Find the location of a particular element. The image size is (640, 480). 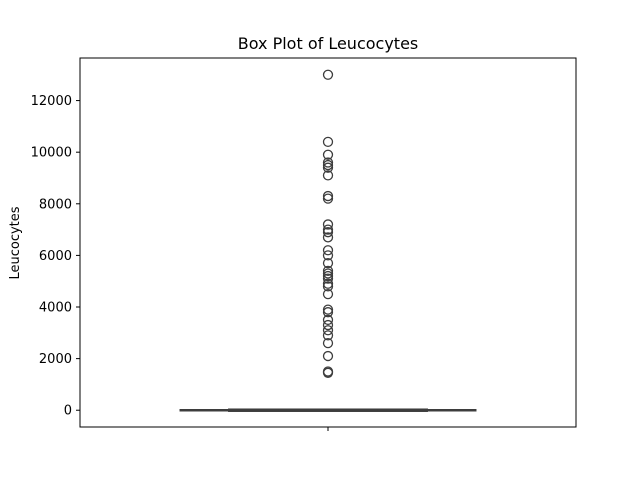

y-axis: 0 2000 4000 6000 8000 10000 12000 is located at coordinates (55, 256).